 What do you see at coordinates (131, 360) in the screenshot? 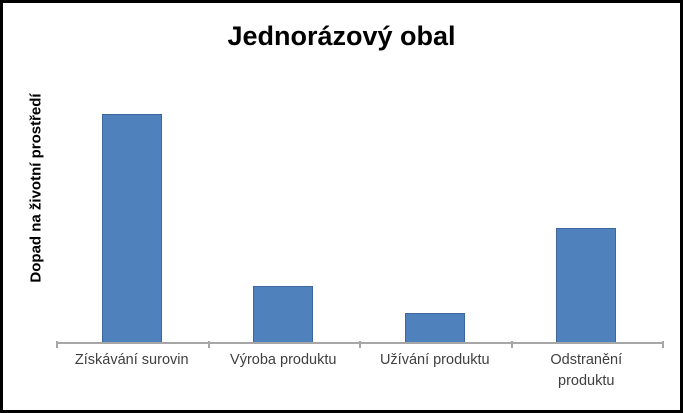
I see `x-label-ziskavani-surovin: Získávání surovin` at bounding box center [131, 360].